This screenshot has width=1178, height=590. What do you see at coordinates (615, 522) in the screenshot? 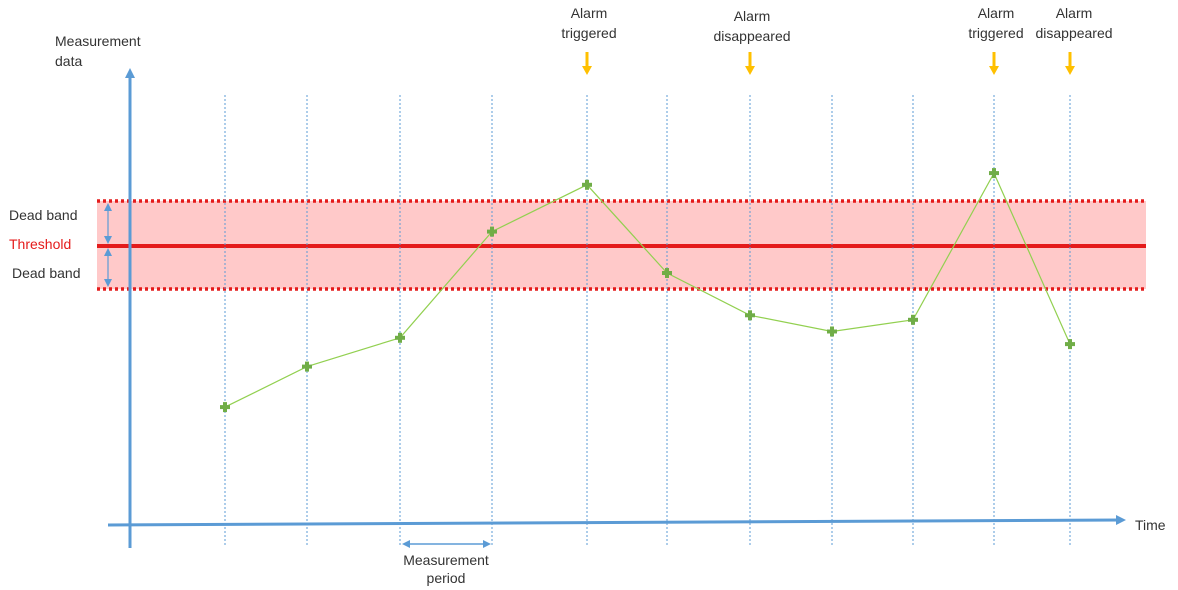
I see `x-axis` at bounding box center [615, 522].